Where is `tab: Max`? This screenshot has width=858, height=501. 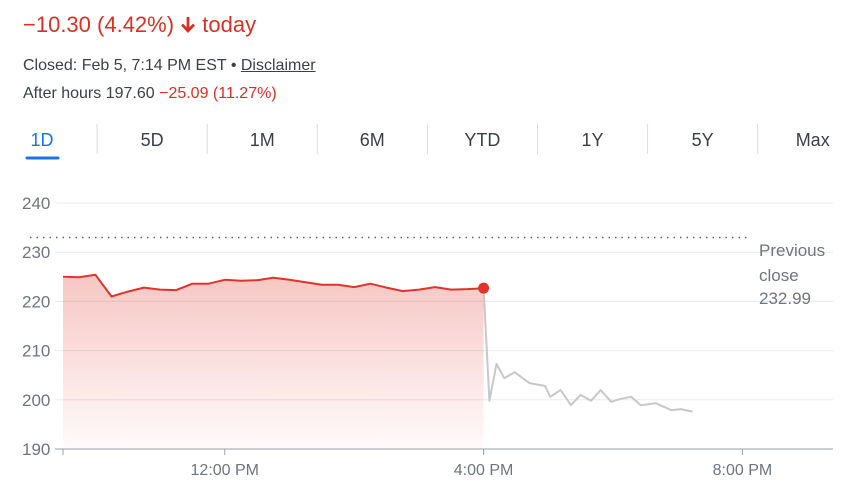
tab: Max is located at coordinates (813, 140).